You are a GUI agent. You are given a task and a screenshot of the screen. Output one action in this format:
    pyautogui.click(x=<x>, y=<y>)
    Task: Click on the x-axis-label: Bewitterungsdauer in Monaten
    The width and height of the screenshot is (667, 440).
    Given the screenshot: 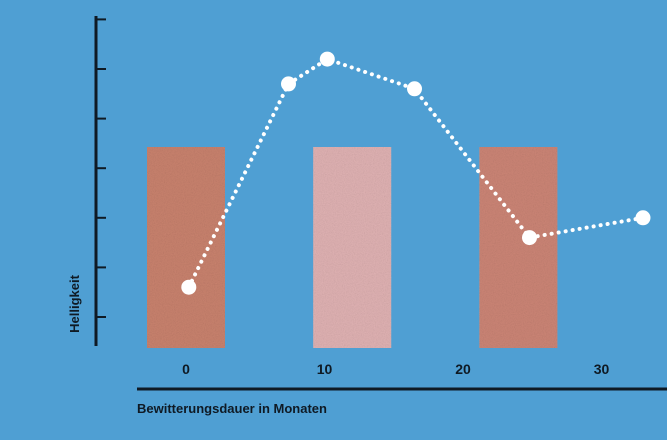 What is the action you would take?
    pyautogui.click(x=232, y=408)
    